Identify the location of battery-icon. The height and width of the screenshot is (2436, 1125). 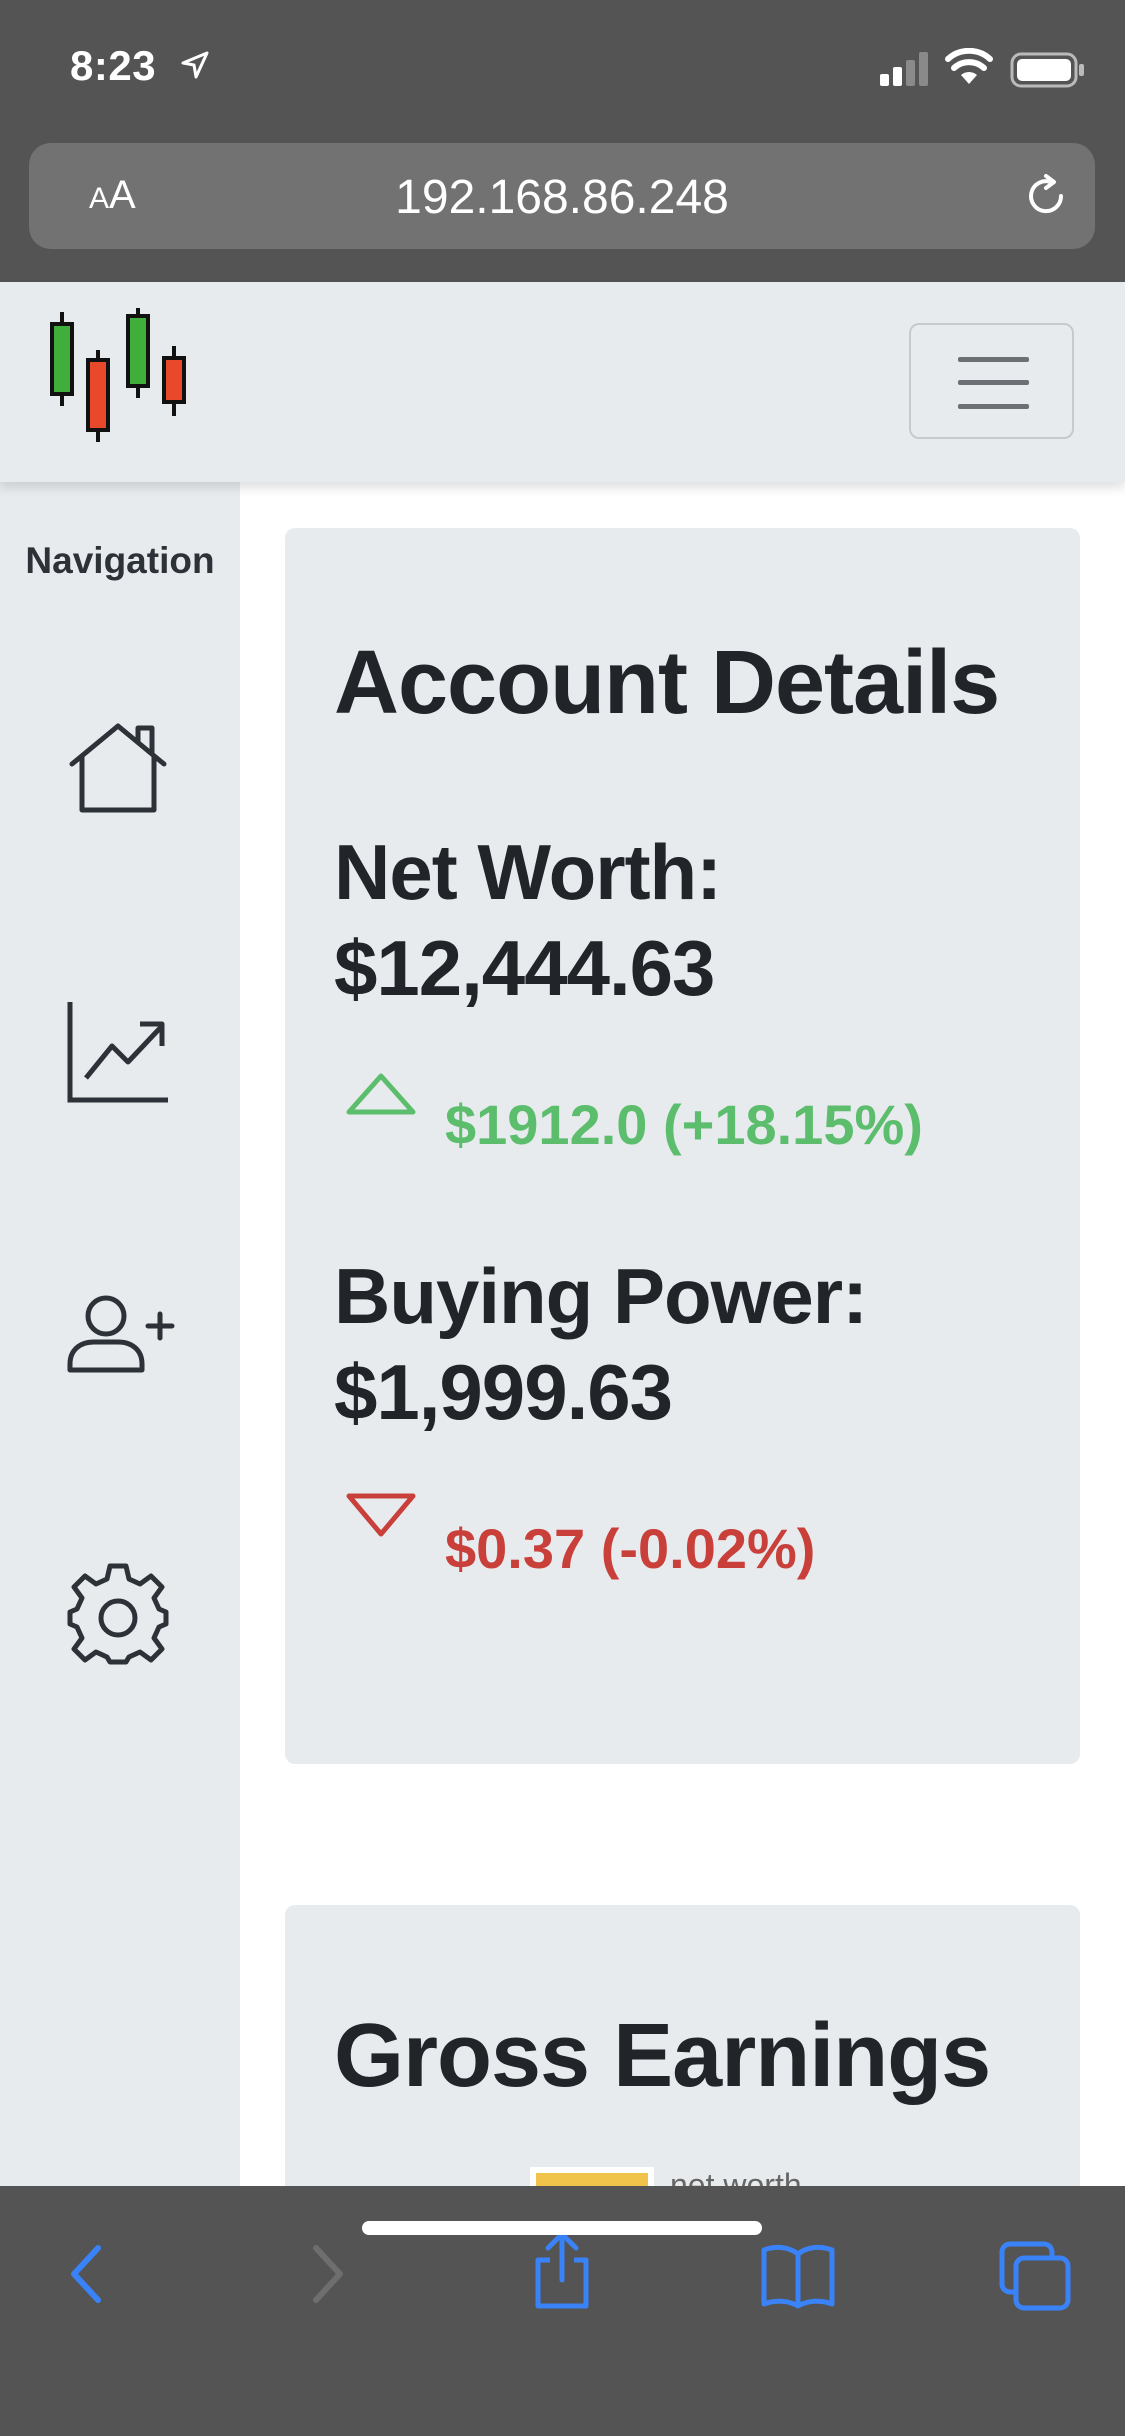
(1047, 70).